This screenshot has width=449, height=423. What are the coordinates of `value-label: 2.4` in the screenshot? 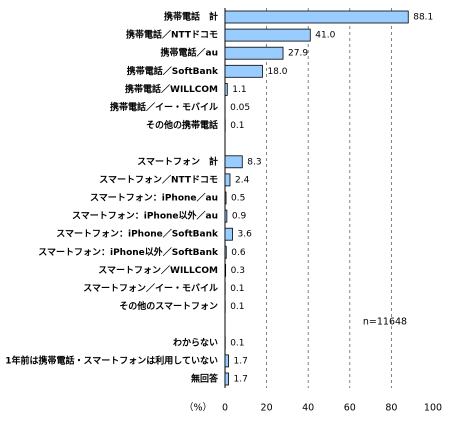 It's located at (242, 180).